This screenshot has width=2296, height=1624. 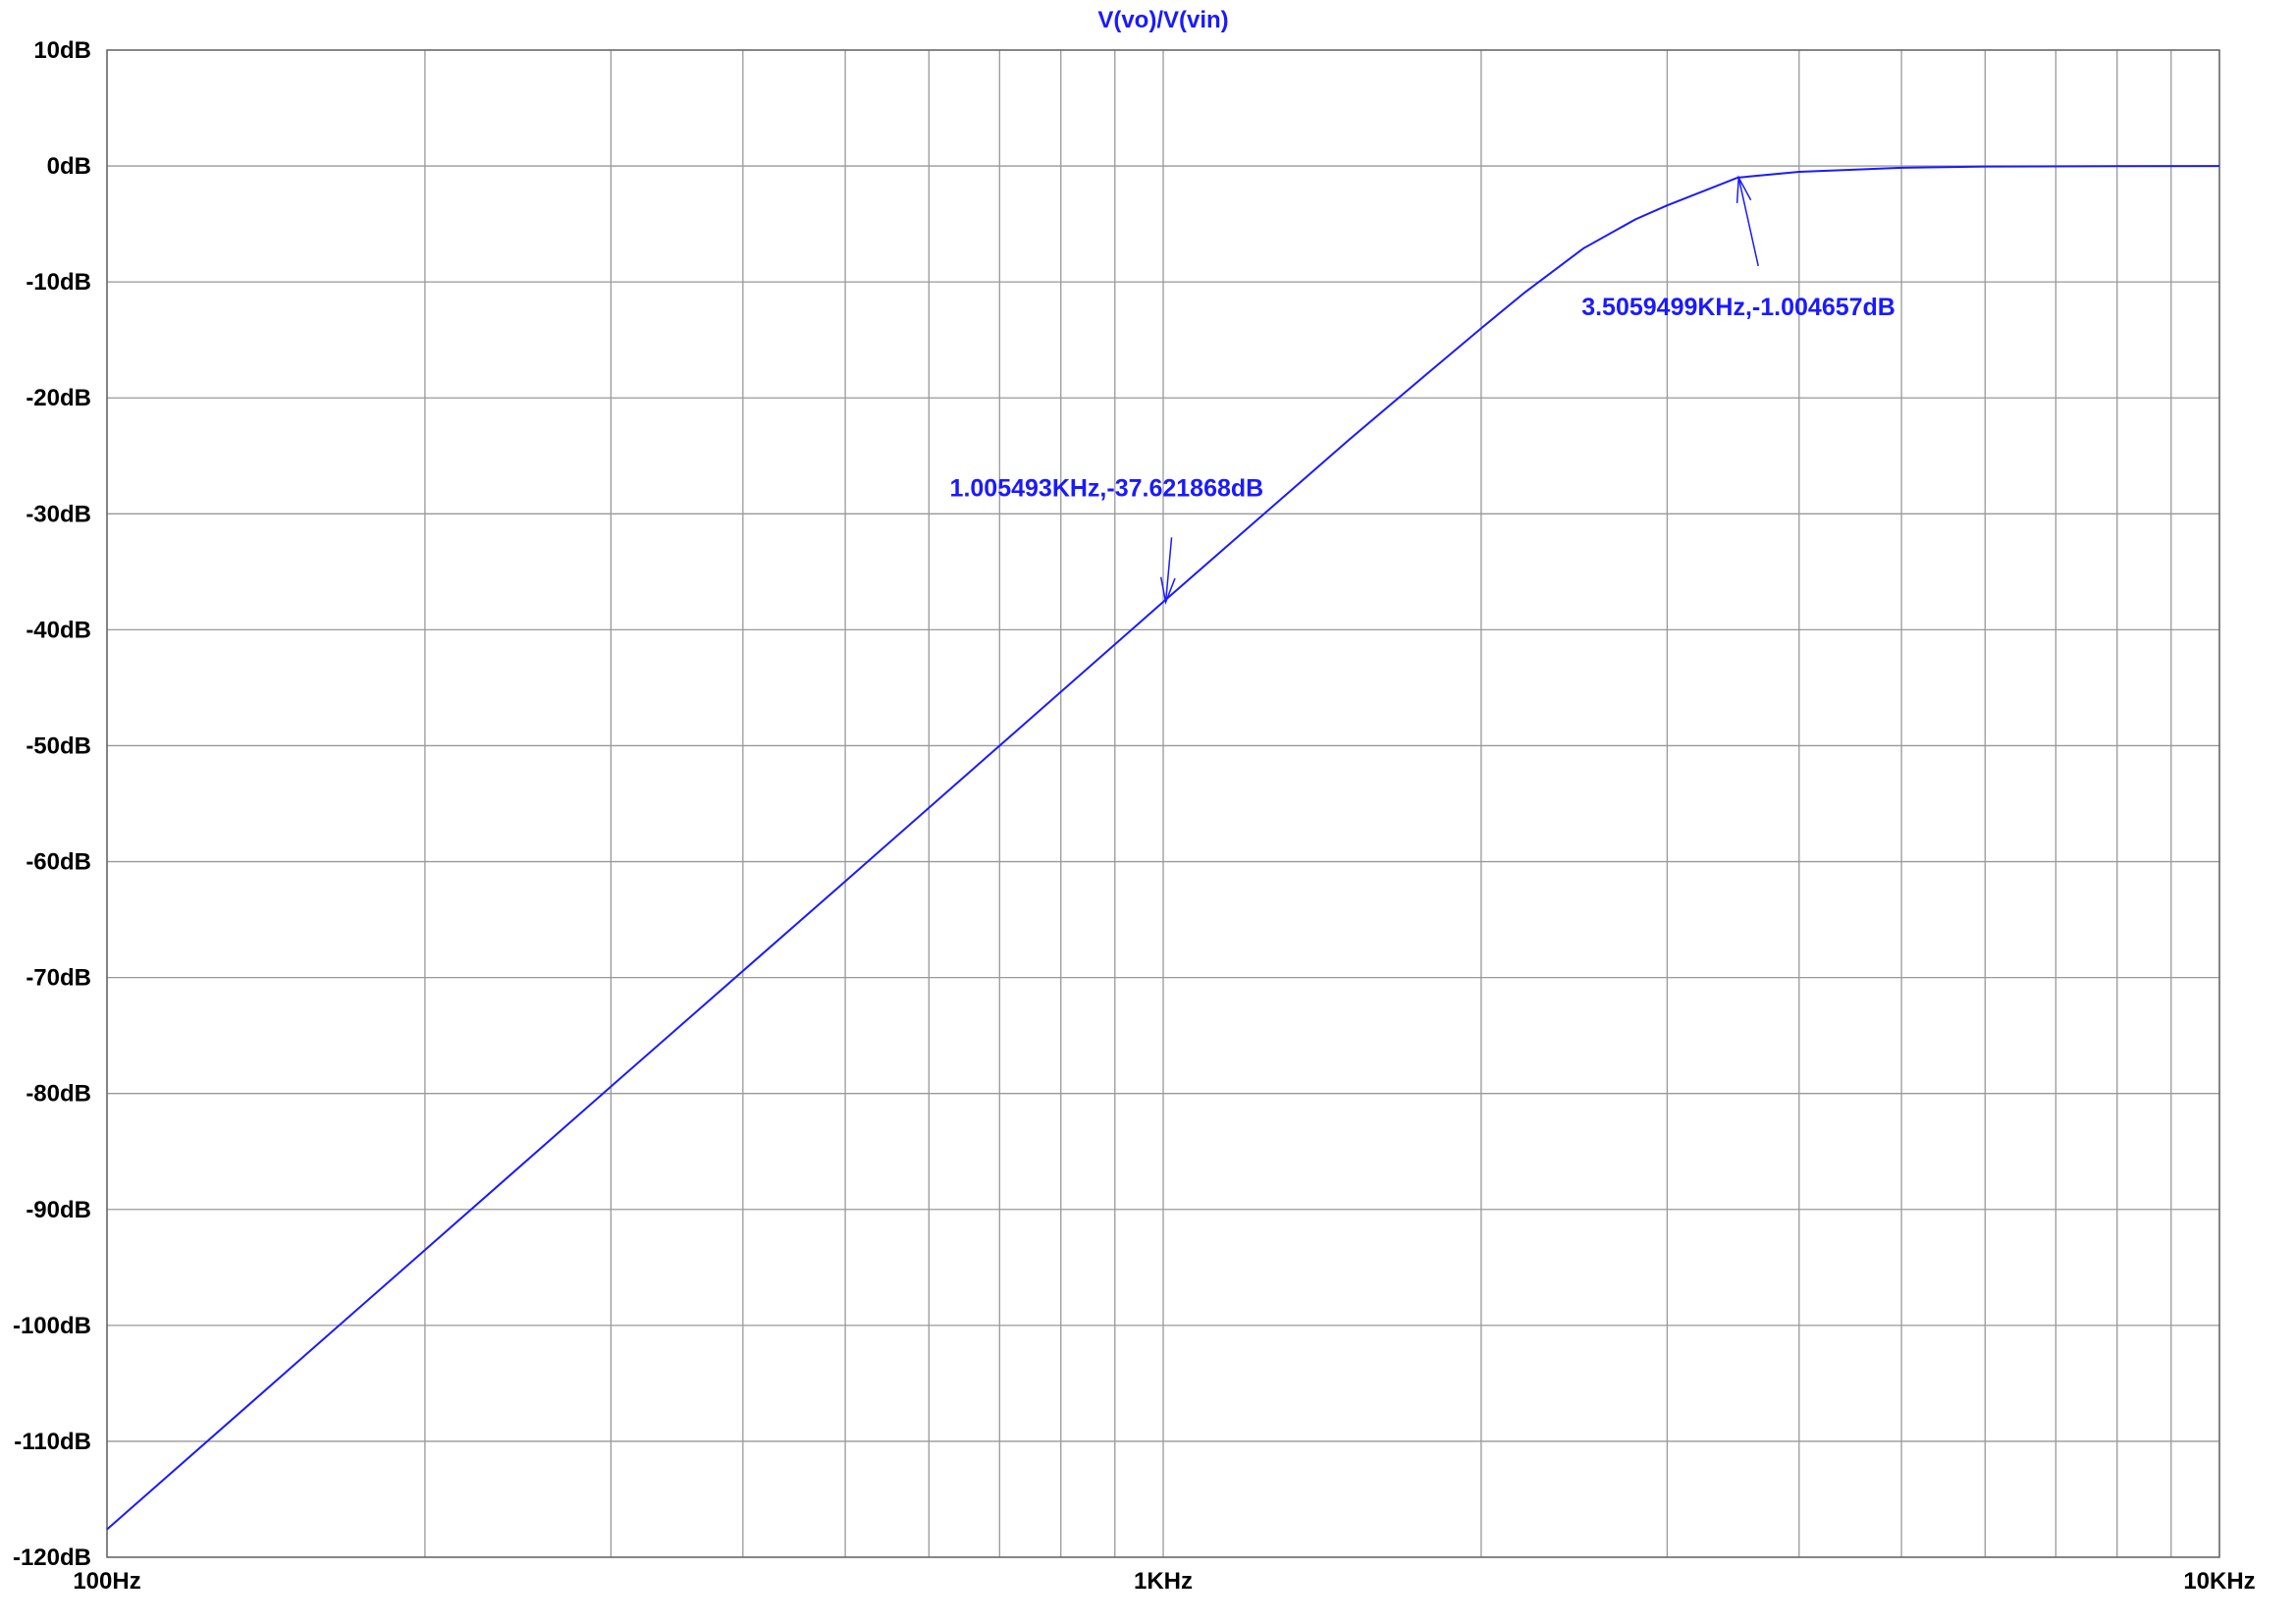 What do you see at coordinates (58, 1094) in the screenshot?
I see `y-tick-label: -80dB` at bounding box center [58, 1094].